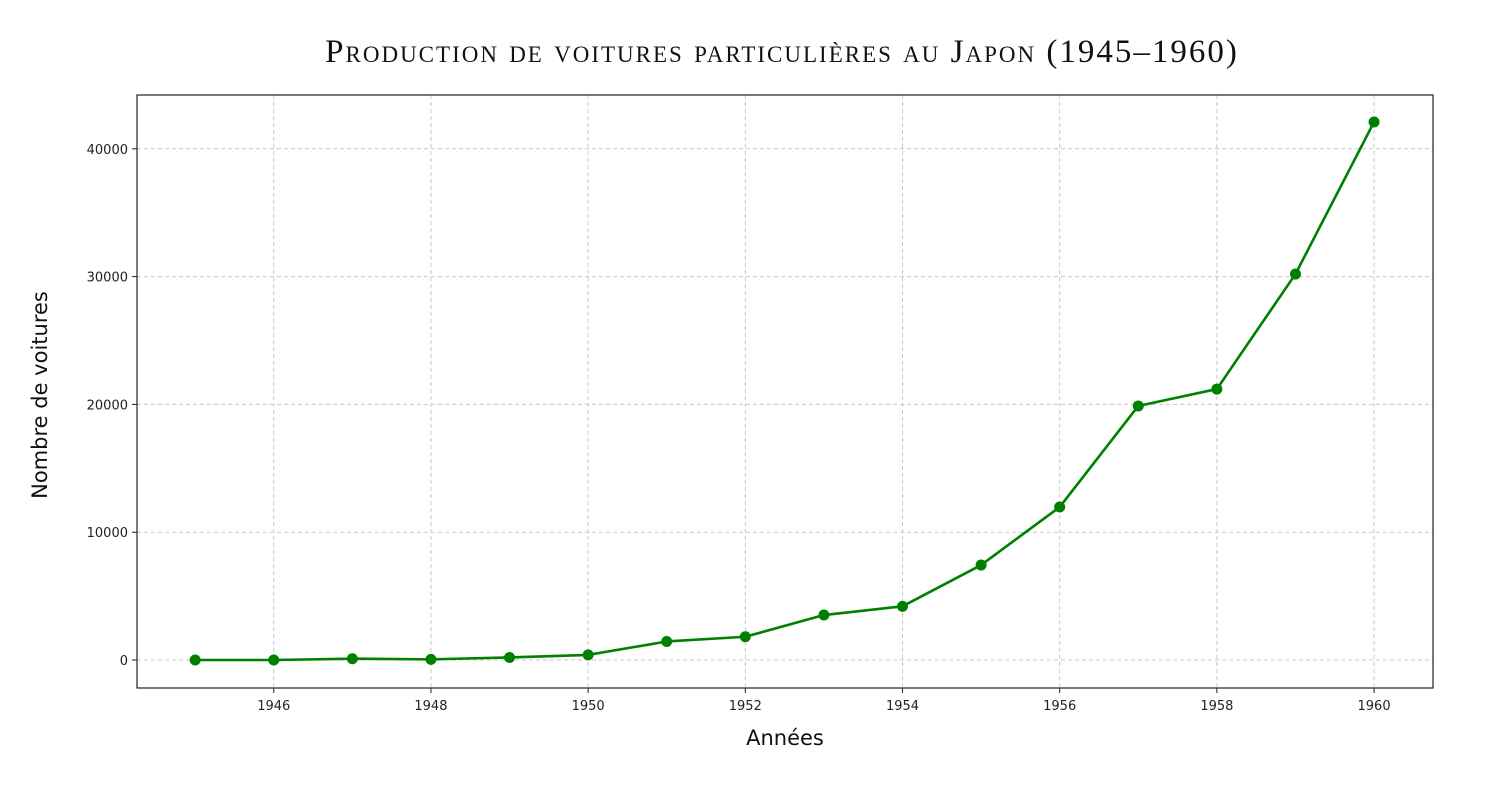  What do you see at coordinates (745, 706) in the screenshot?
I see `x-tick-label: 1952` at bounding box center [745, 706].